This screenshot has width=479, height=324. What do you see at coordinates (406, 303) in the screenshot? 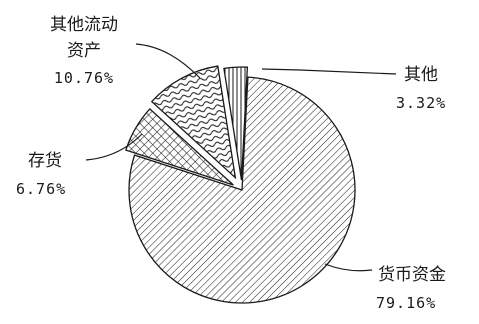
I see `value-cash: 79.16%` at bounding box center [406, 303].